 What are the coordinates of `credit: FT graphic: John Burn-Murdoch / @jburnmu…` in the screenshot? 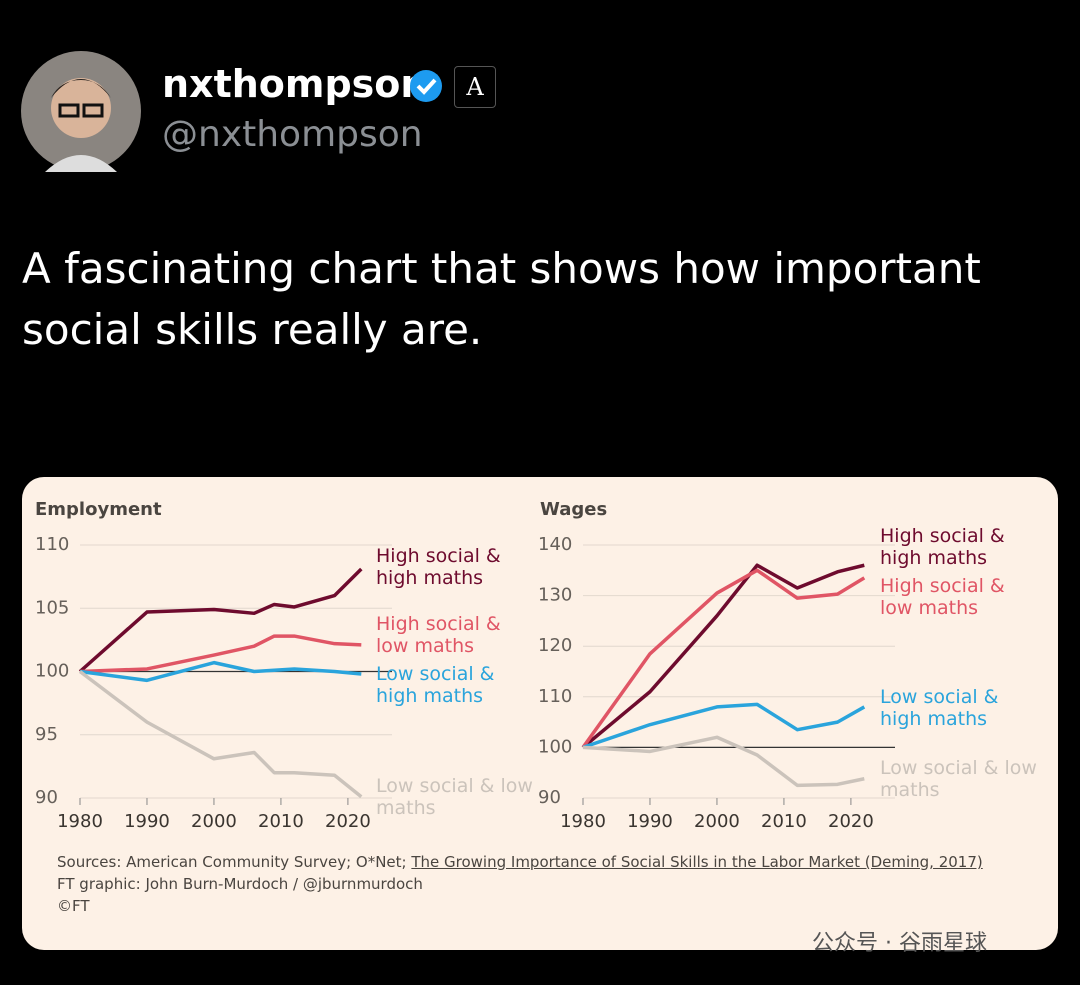 It's located at (240, 884).